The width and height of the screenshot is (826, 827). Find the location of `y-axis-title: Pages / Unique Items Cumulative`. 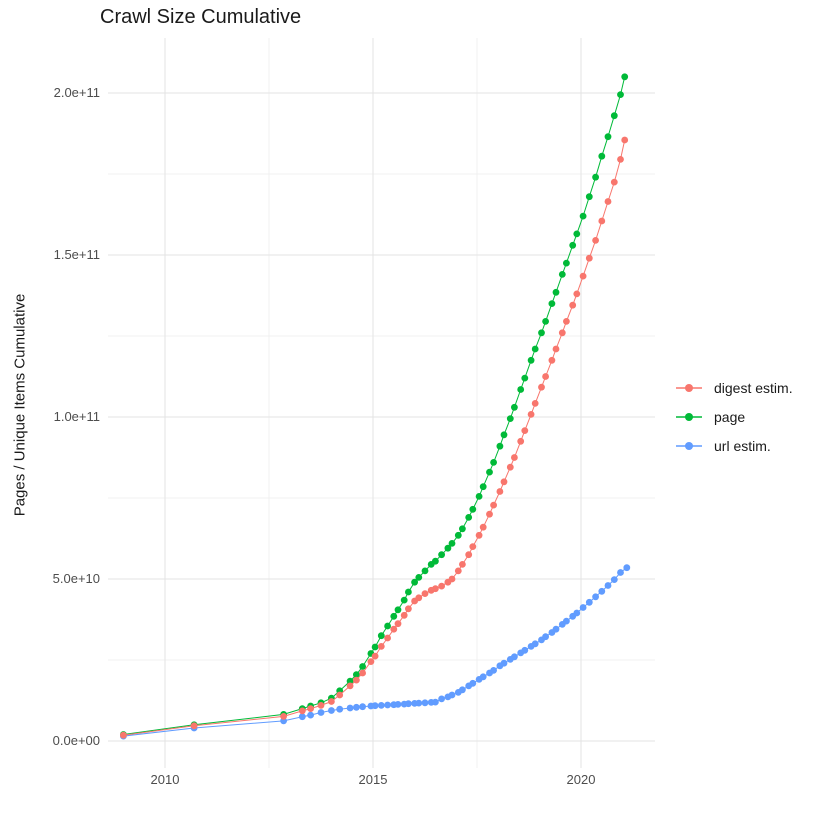

y-axis-title: Pages / Unique Items Cumulative is located at coordinates (20, 405).